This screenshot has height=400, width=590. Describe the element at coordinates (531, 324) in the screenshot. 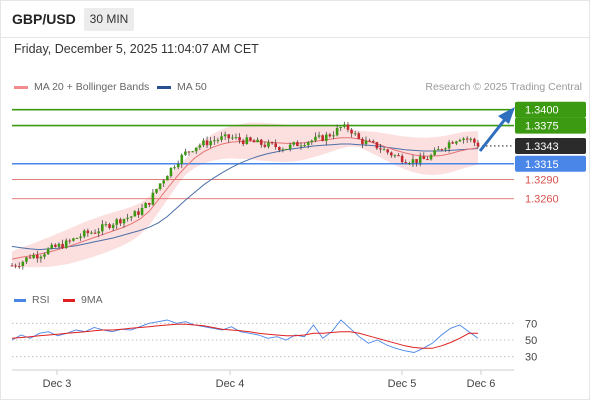

I see `rsi-tick-label: 70` at that location.